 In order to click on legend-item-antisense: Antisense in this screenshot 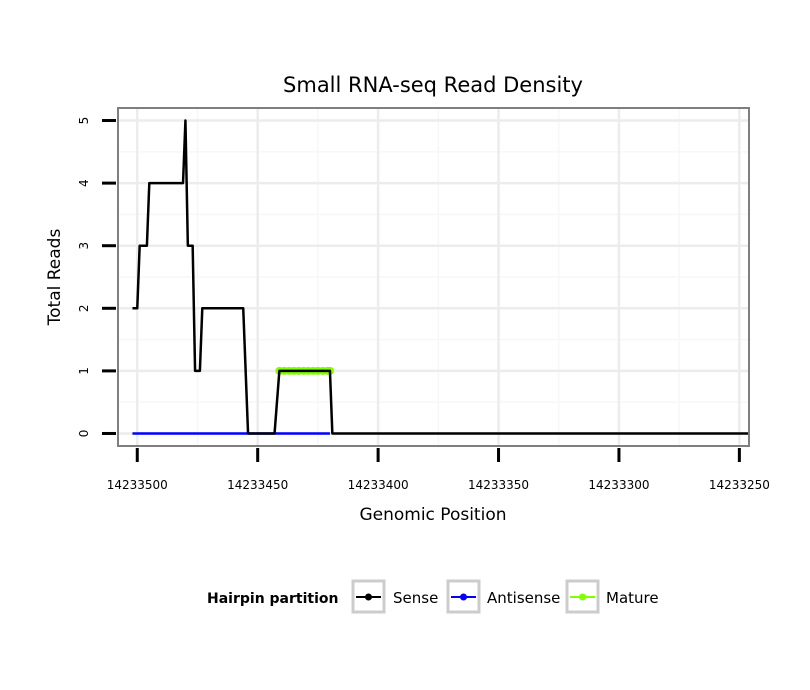, I will do `click(503, 596)`.